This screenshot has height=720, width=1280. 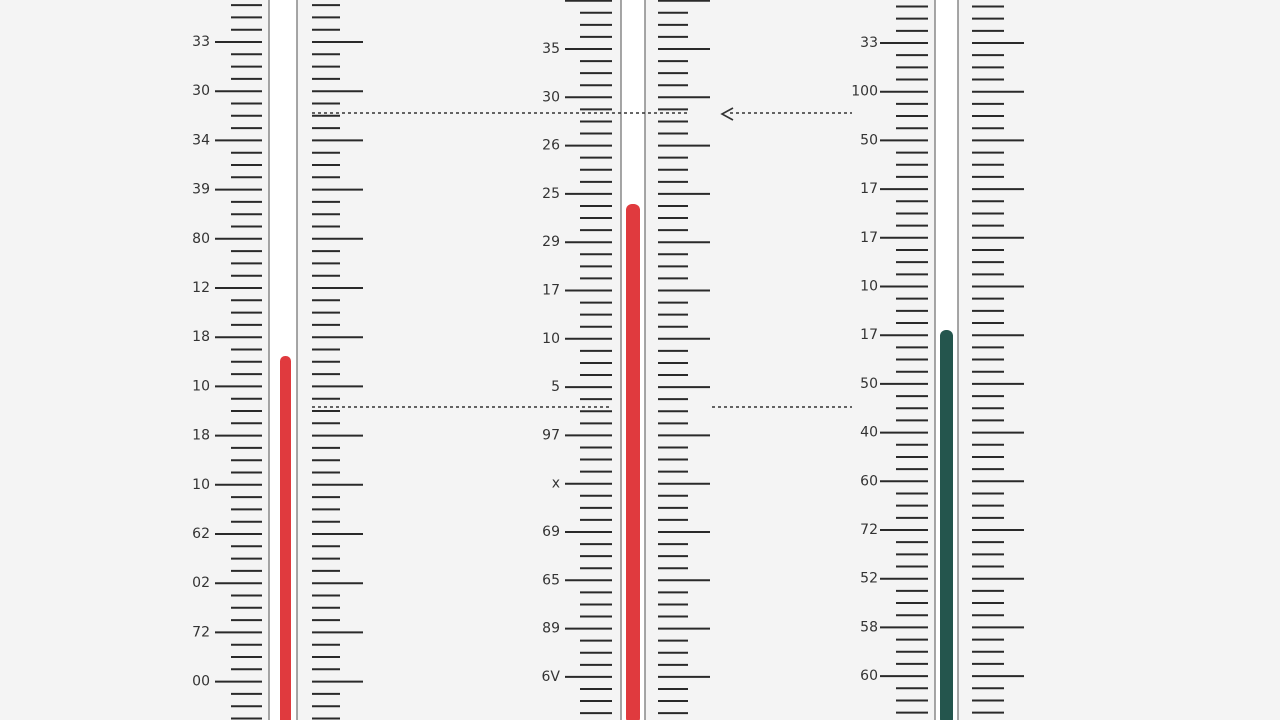 I want to click on scale-label: 89, so click(x=551, y=629).